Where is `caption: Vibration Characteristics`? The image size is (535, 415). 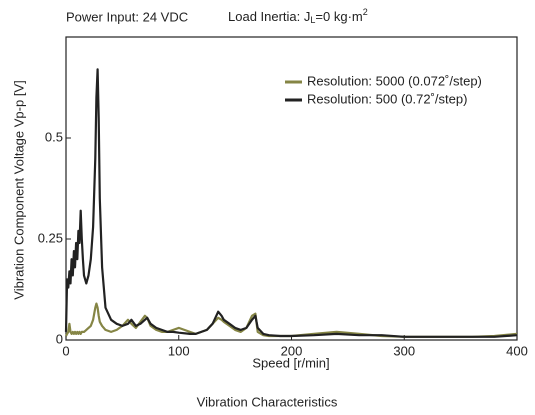
caption: Vibration Characteristics is located at coordinates (267, 401).